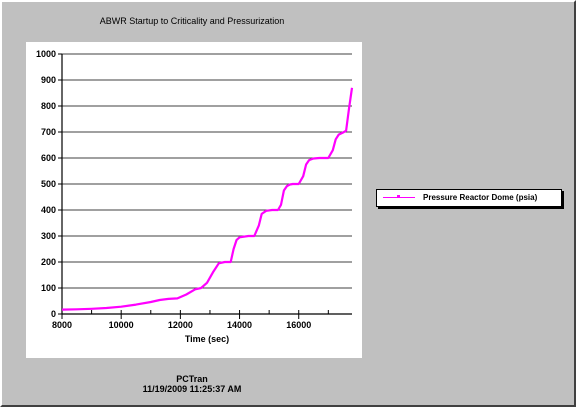 This screenshot has height=407, width=576. What do you see at coordinates (192, 389) in the screenshot?
I see `footer-timestamp: 11/19/2009 11:25:37 AM` at bounding box center [192, 389].